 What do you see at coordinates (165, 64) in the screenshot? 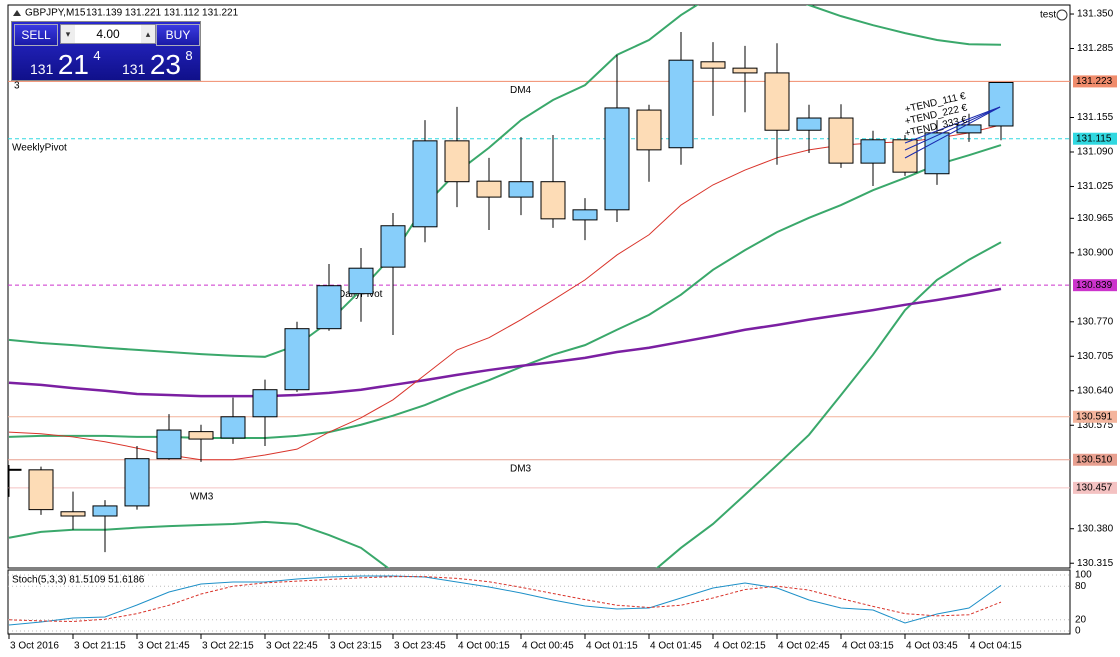
I see `buy-pips: 23` at bounding box center [165, 64].